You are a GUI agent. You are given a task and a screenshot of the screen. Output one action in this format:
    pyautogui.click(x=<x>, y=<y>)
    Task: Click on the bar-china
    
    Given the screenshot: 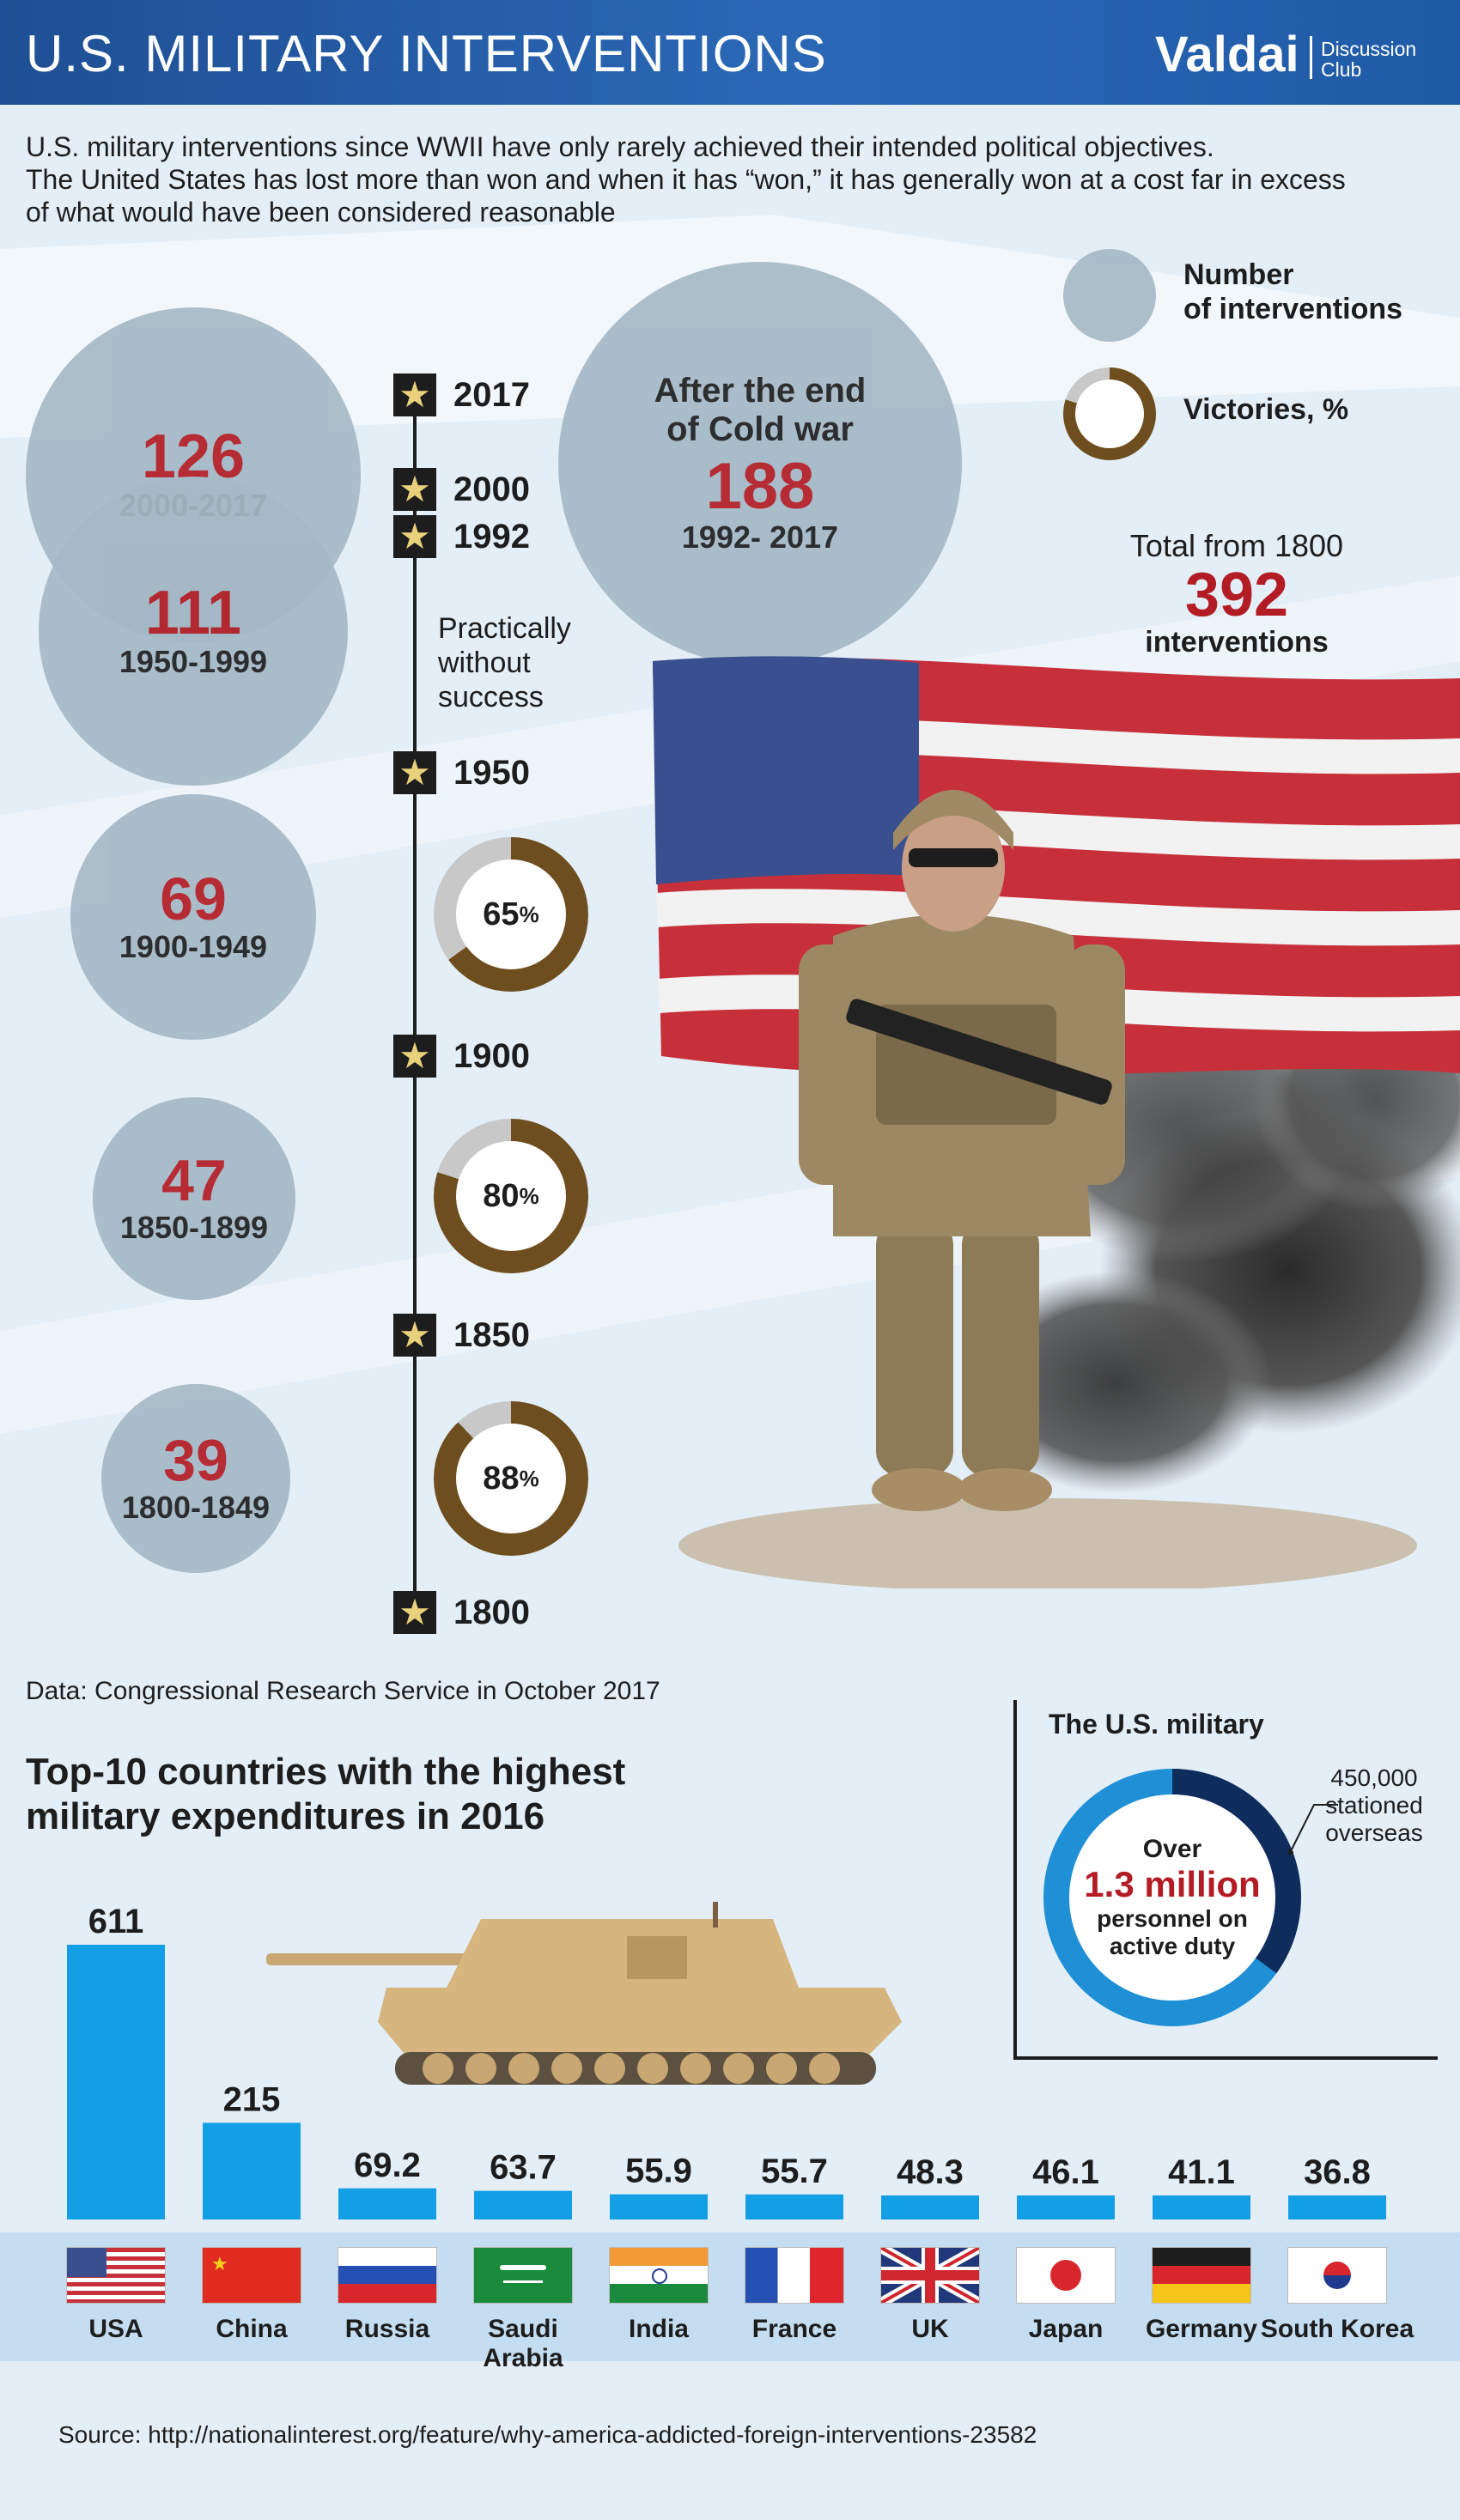 What is the action you would take?
    pyautogui.click(x=252, y=2171)
    